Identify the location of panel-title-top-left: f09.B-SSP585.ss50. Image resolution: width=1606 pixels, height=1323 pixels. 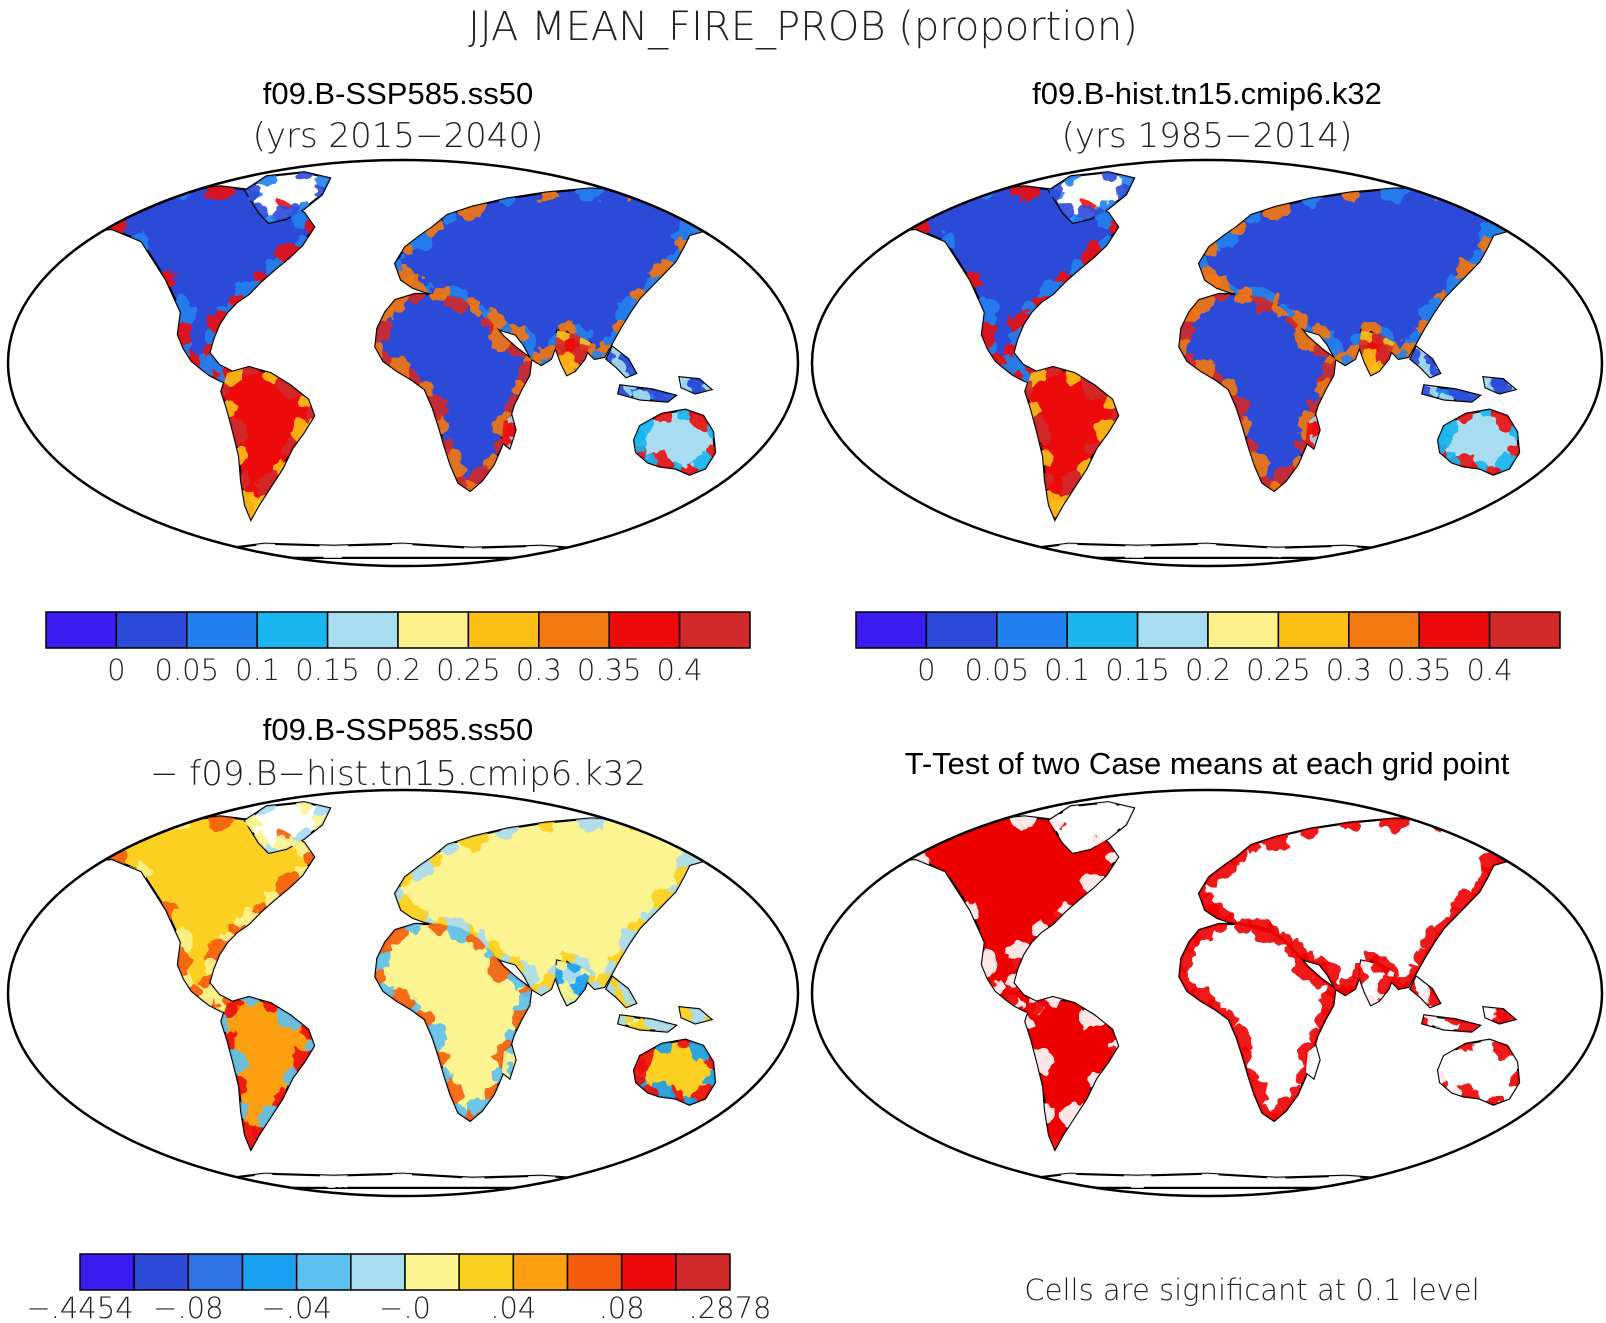
(398, 93).